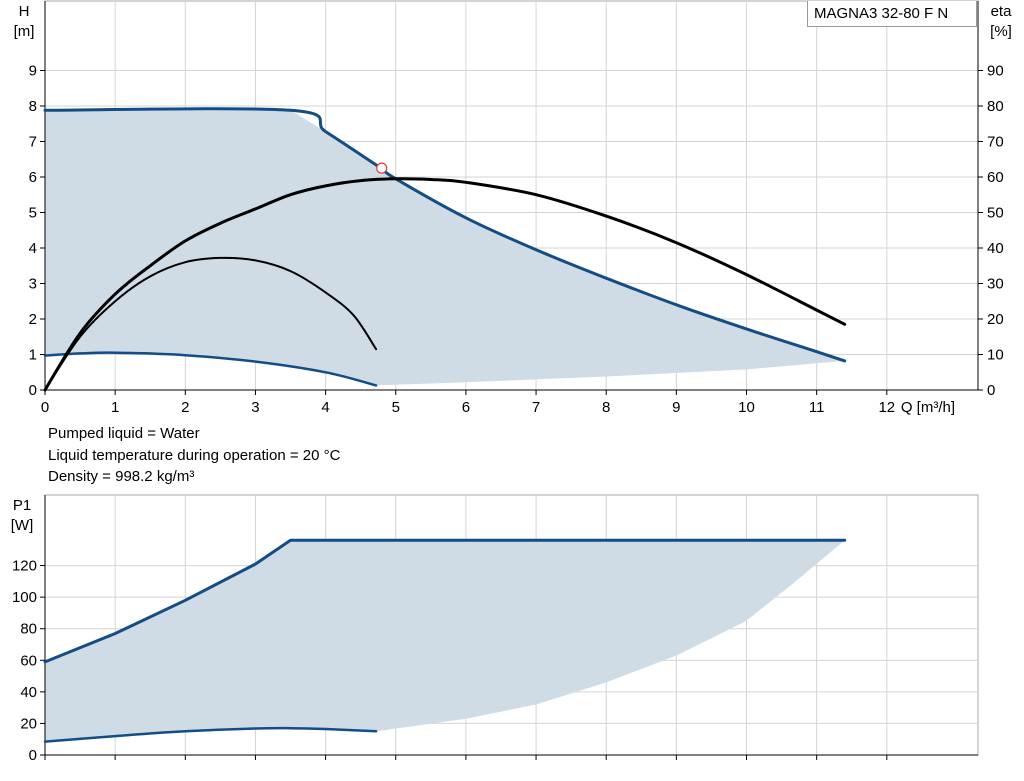 This screenshot has height=781, width=1024. I want to click on model-label-box: MAGNA3 32-80 F N, so click(892, 14).